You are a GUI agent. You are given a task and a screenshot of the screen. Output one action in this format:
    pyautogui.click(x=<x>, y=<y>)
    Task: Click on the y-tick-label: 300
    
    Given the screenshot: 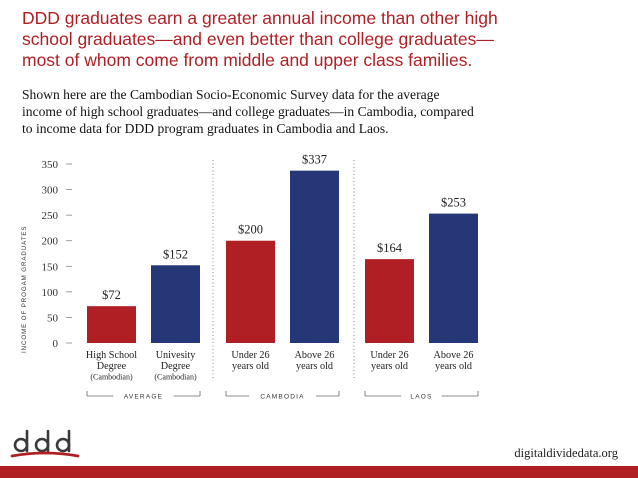 What is the action you would take?
    pyautogui.click(x=50, y=191)
    